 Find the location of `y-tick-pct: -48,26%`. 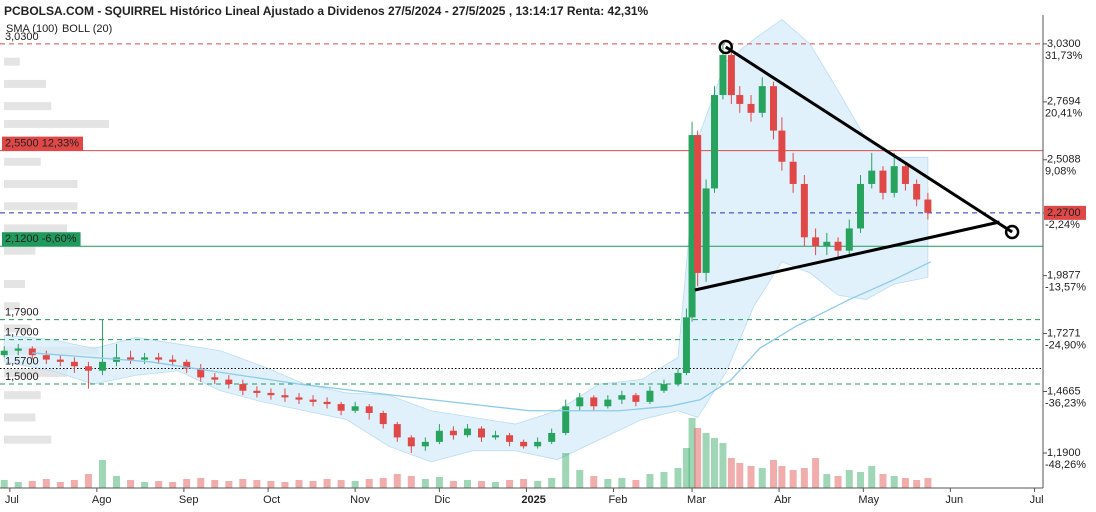

y-tick-pct: -48,26% is located at coordinates (1065, 465).